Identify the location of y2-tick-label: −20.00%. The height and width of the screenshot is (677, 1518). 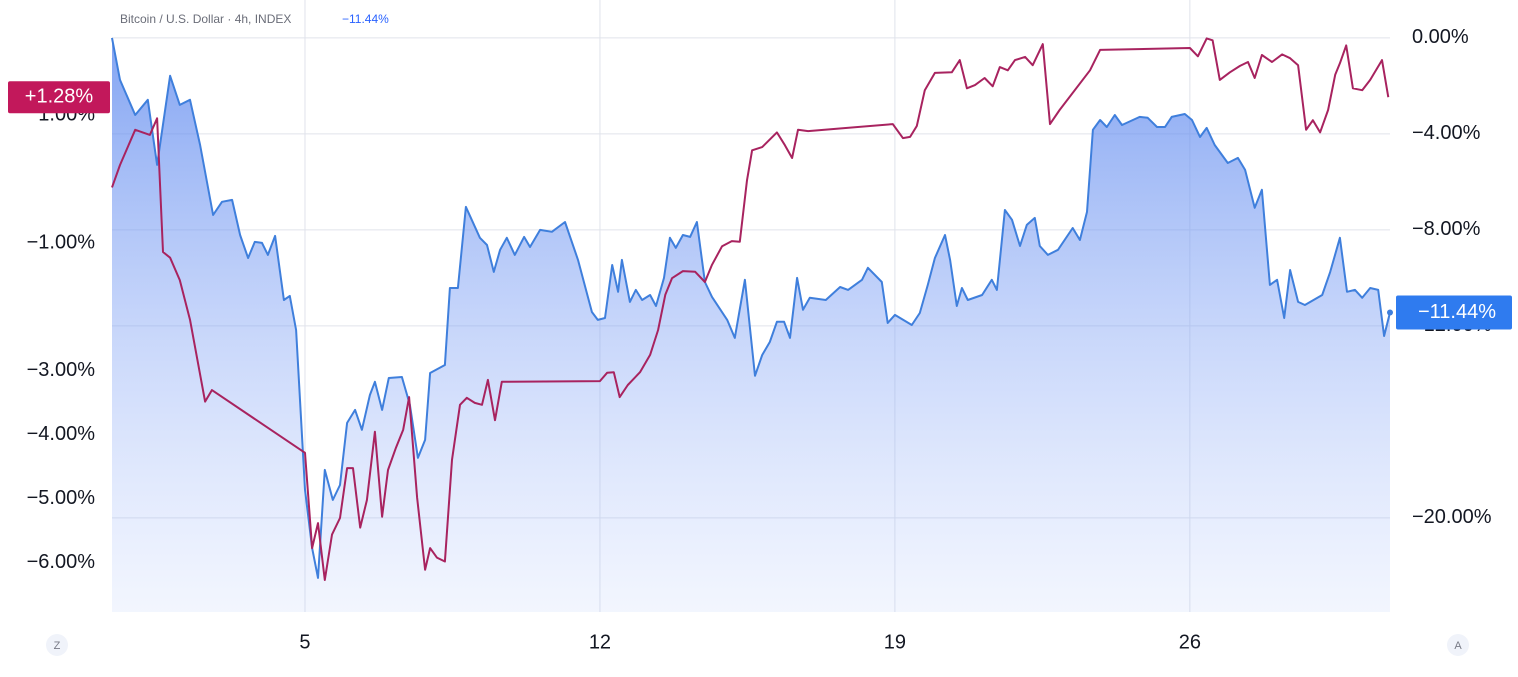
(1452, 517).